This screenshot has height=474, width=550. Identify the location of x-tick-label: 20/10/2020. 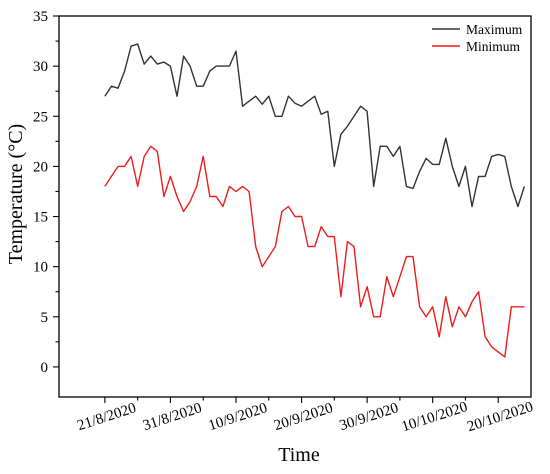
(500, 417).